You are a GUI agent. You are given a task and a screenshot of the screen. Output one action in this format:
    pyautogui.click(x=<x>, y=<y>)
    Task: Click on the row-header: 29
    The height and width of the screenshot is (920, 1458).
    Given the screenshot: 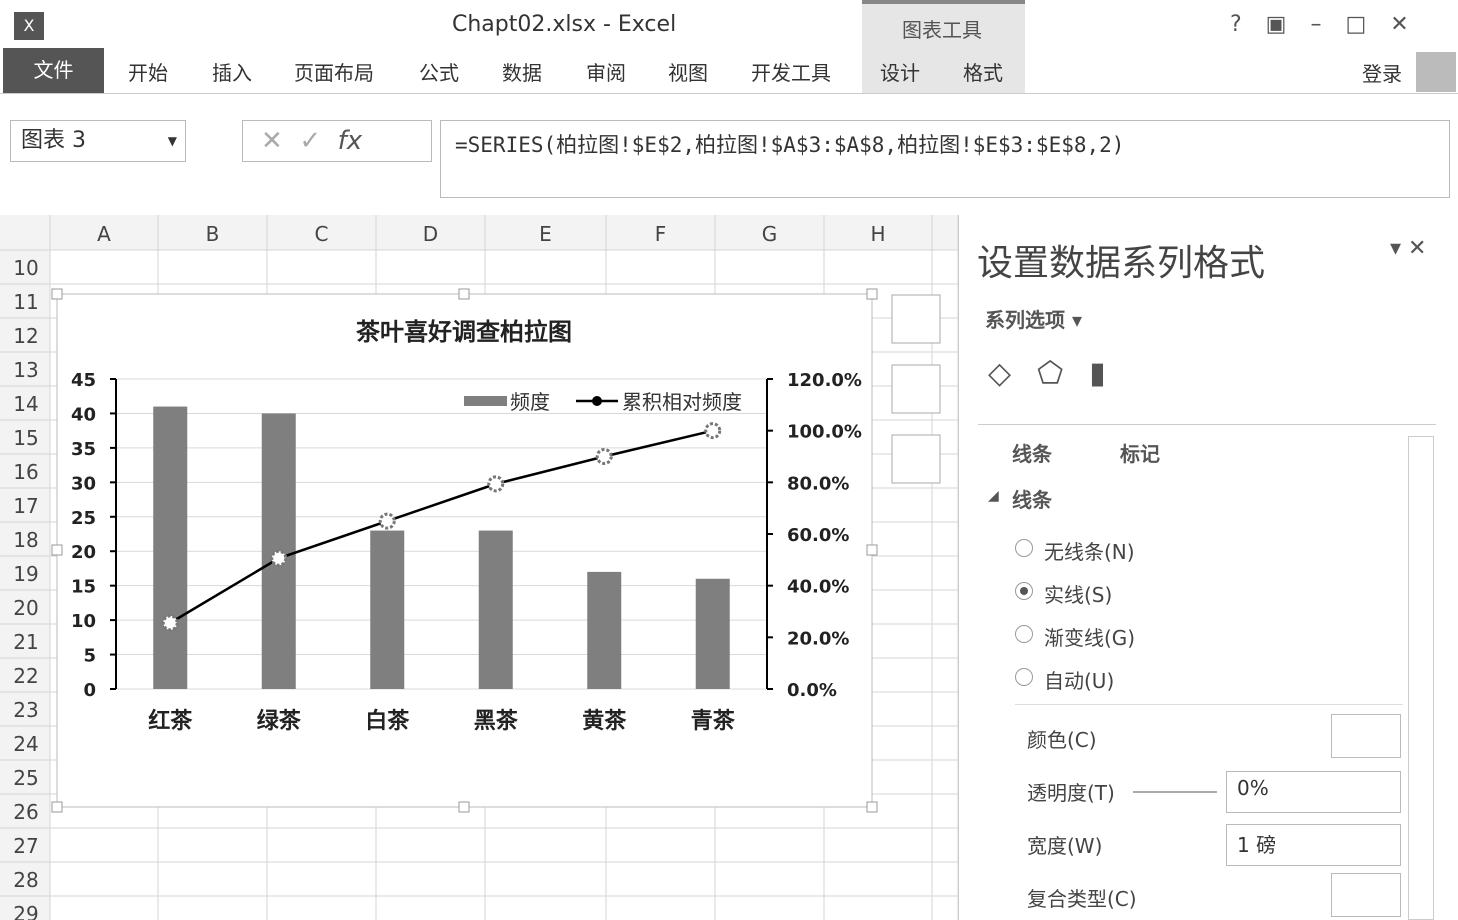 What is the action you would take?
    pyautogui.click(x=25, y=911)
    